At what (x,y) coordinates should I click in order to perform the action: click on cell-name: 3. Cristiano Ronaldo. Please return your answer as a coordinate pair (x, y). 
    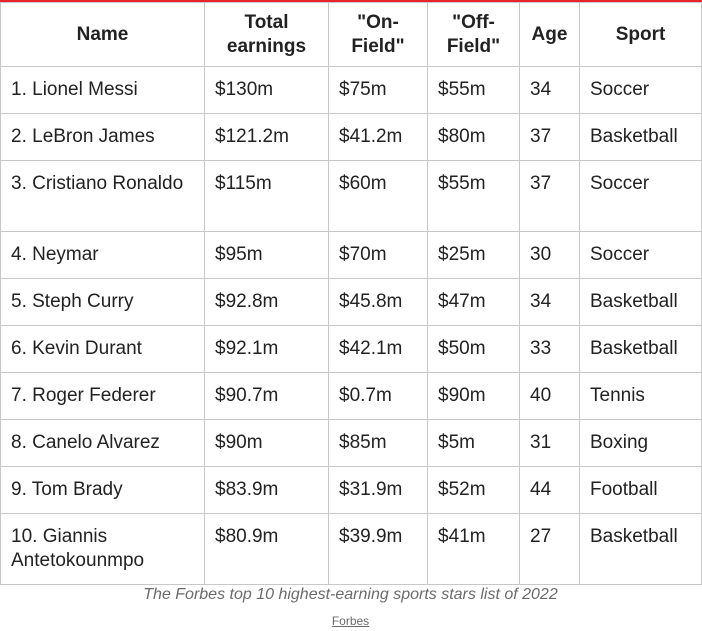
    Looking at the image, I should click on (102, 196).